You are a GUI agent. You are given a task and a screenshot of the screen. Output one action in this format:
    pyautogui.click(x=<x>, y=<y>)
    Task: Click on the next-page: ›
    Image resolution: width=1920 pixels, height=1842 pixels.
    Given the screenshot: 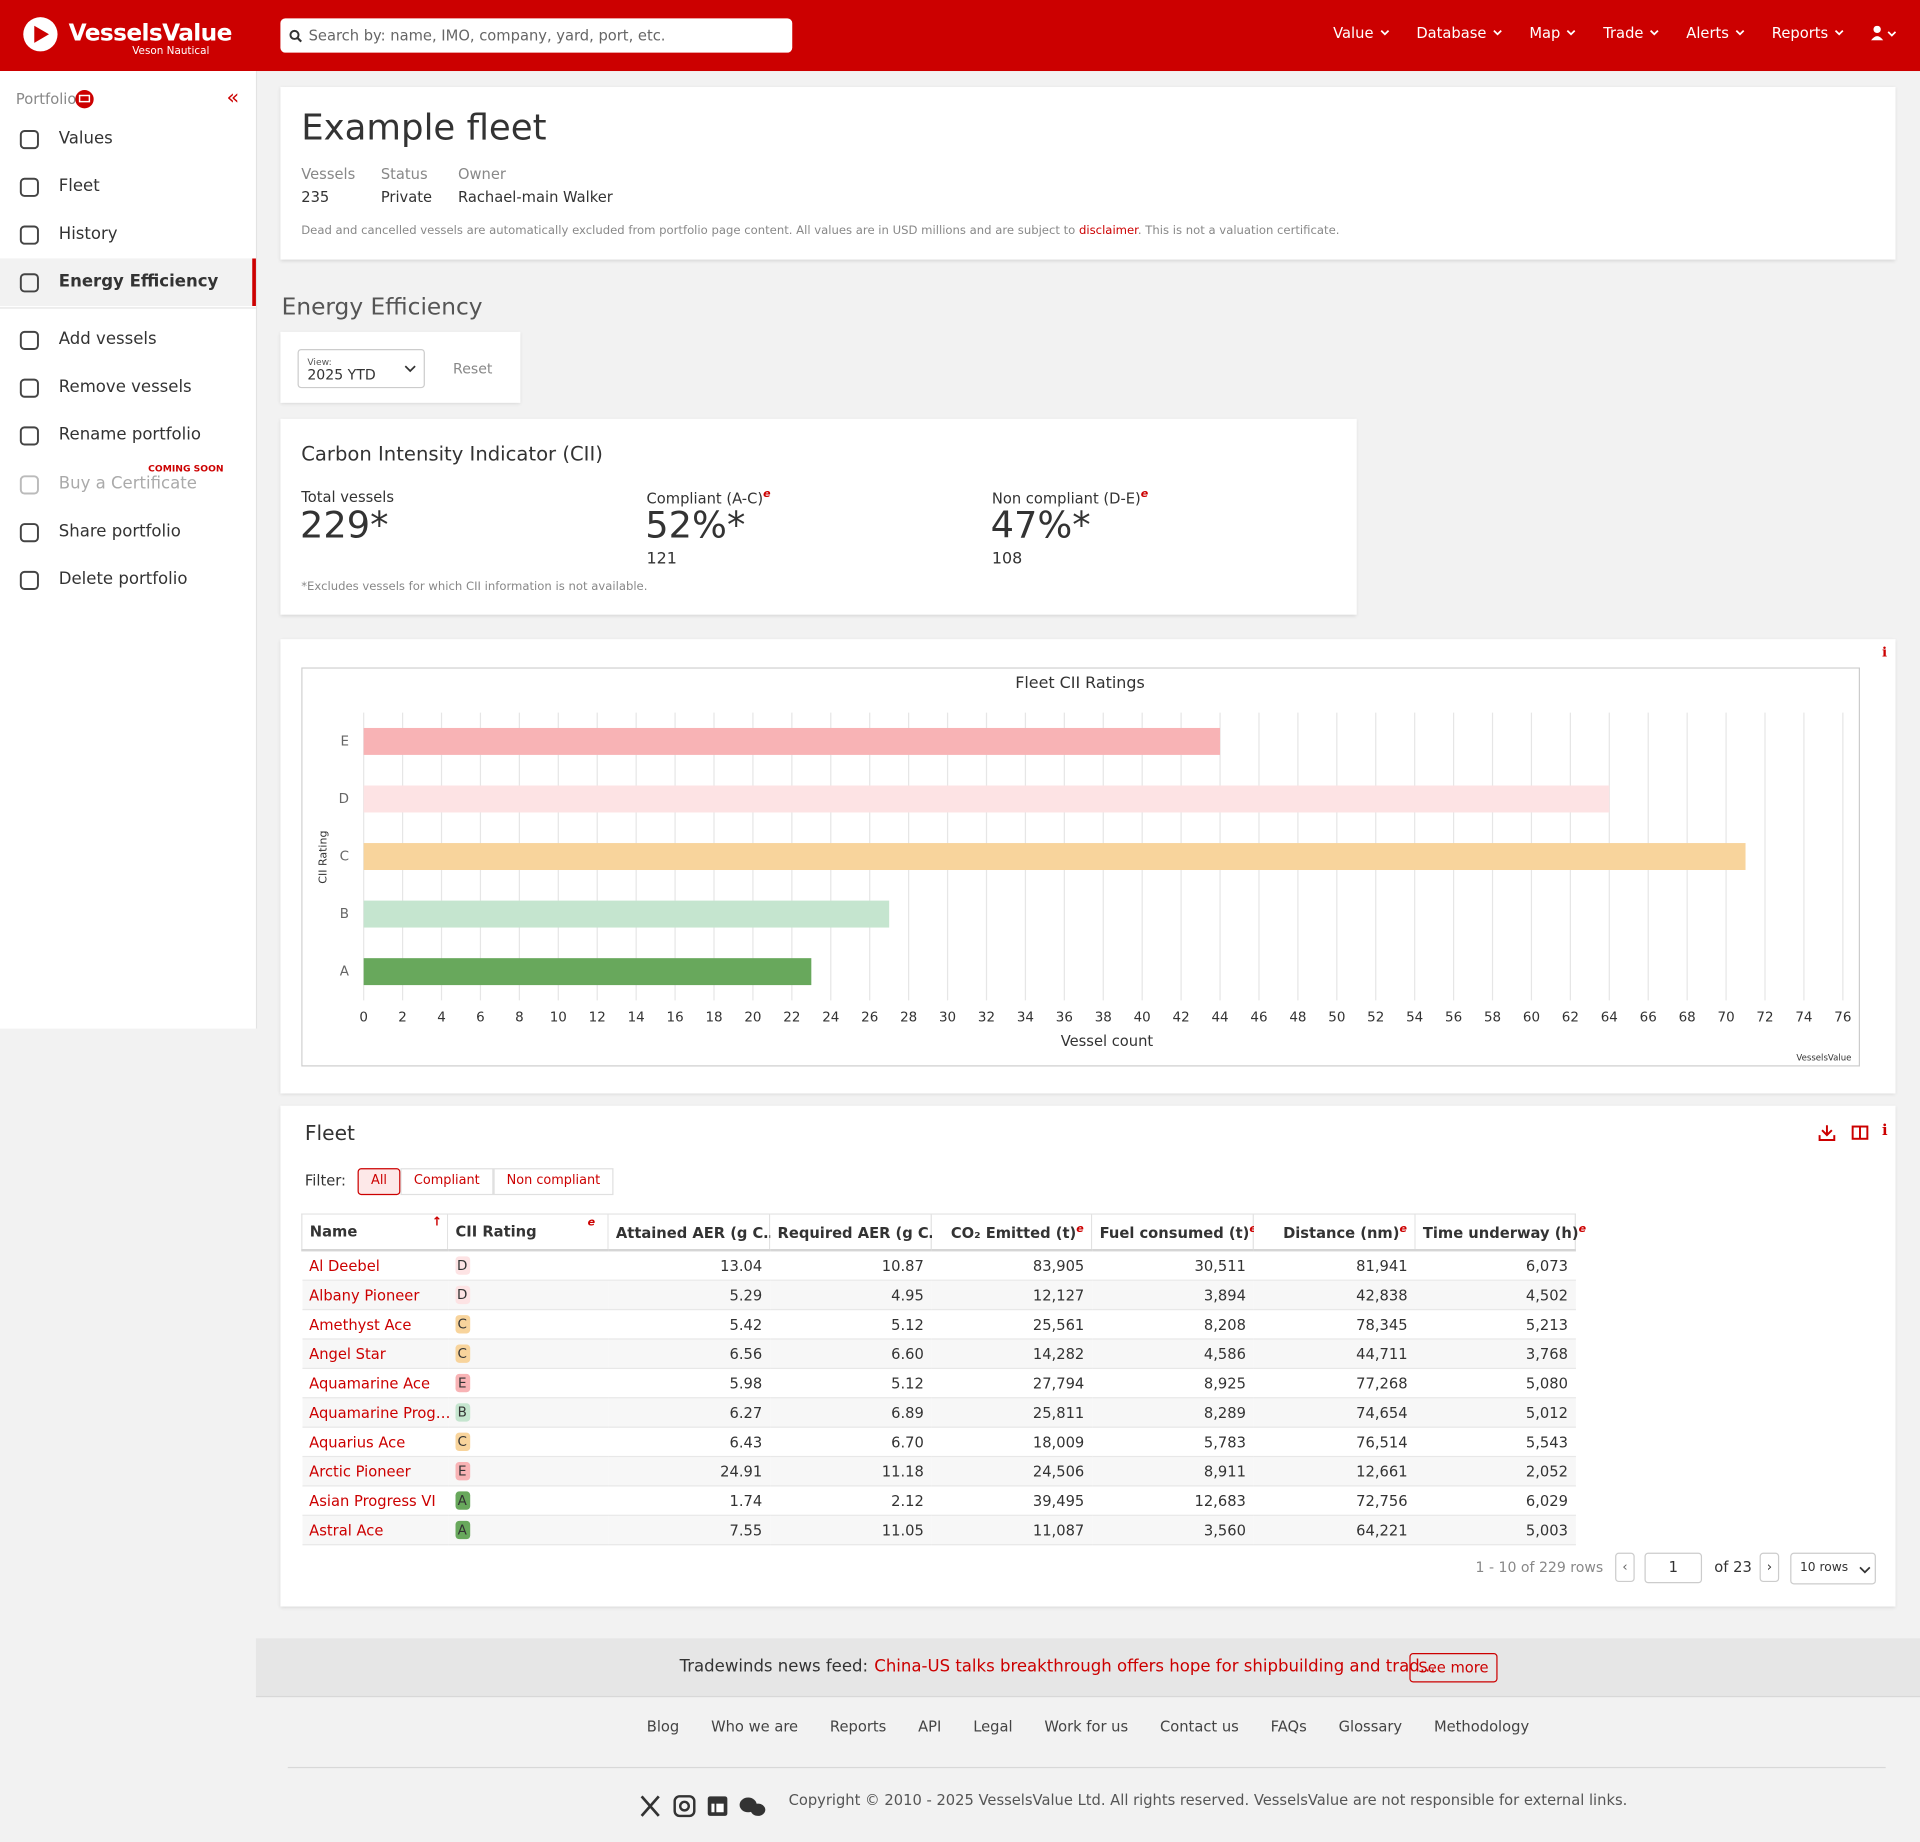 What is the action you would take?
    pyautogui.click(x=1769, y=1567)
    